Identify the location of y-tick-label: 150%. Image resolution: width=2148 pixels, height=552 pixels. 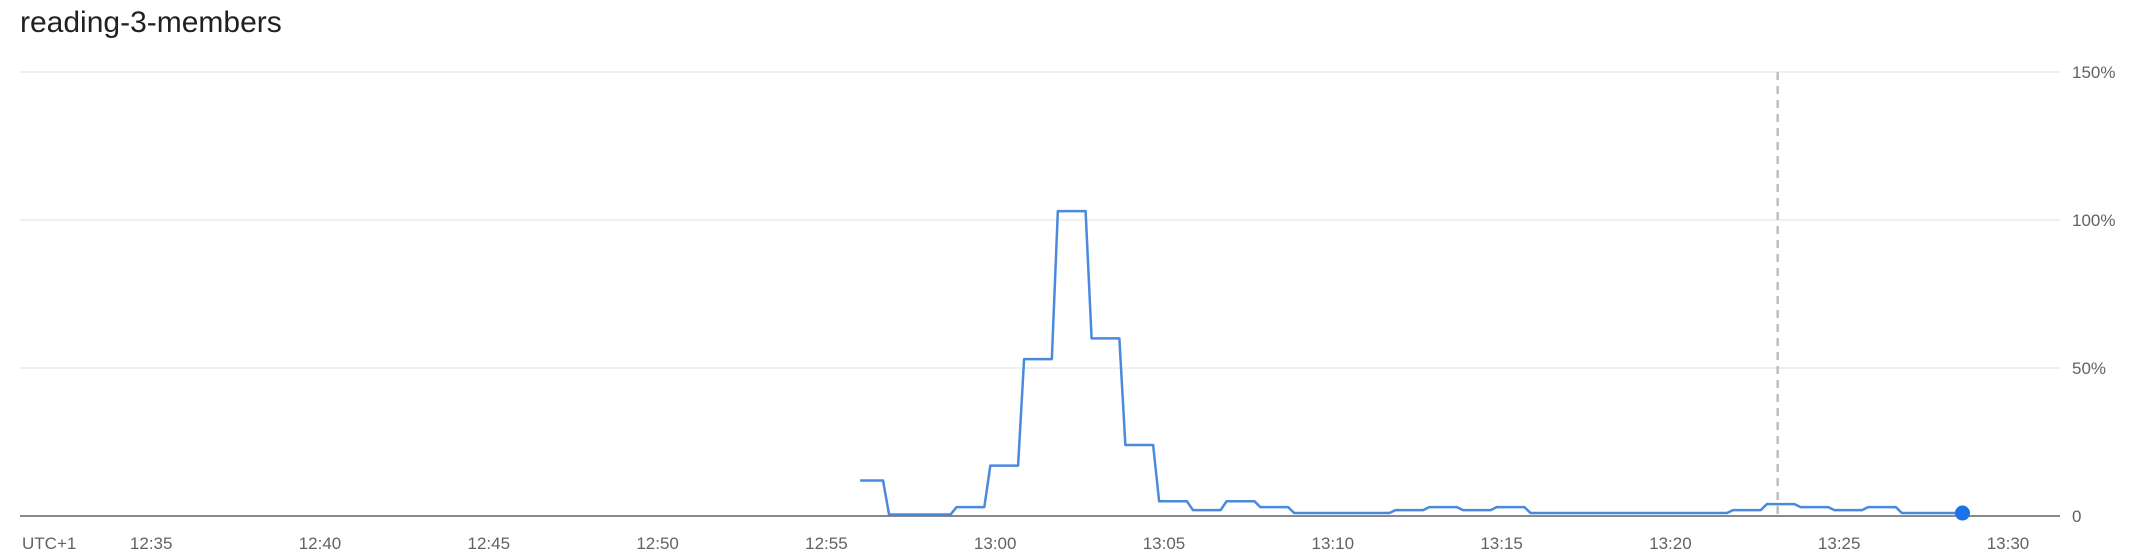
(2093, 72).